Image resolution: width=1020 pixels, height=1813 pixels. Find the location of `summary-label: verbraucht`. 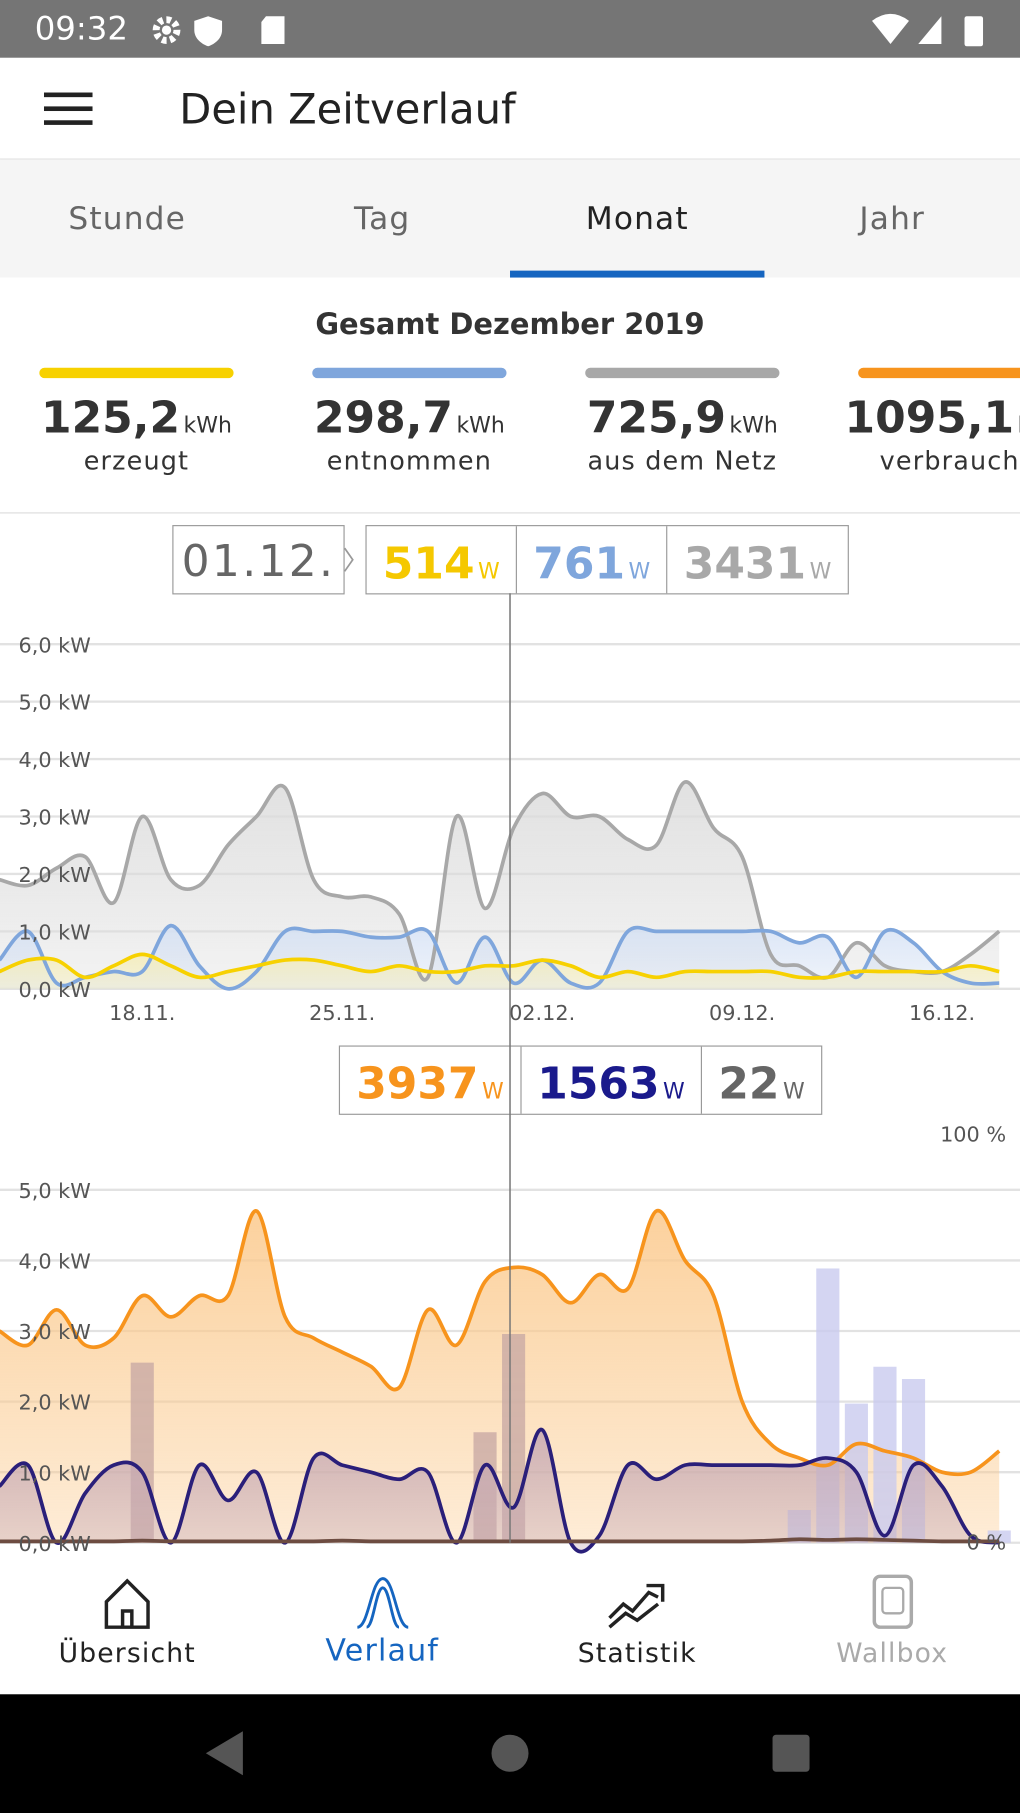

summary-label: verbraucht is located at coordinates (949, 462).